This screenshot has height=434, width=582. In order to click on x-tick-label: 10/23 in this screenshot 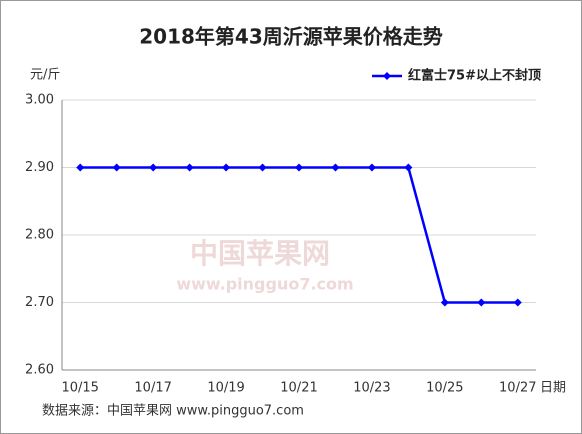, I will do `click(371, 388)`.